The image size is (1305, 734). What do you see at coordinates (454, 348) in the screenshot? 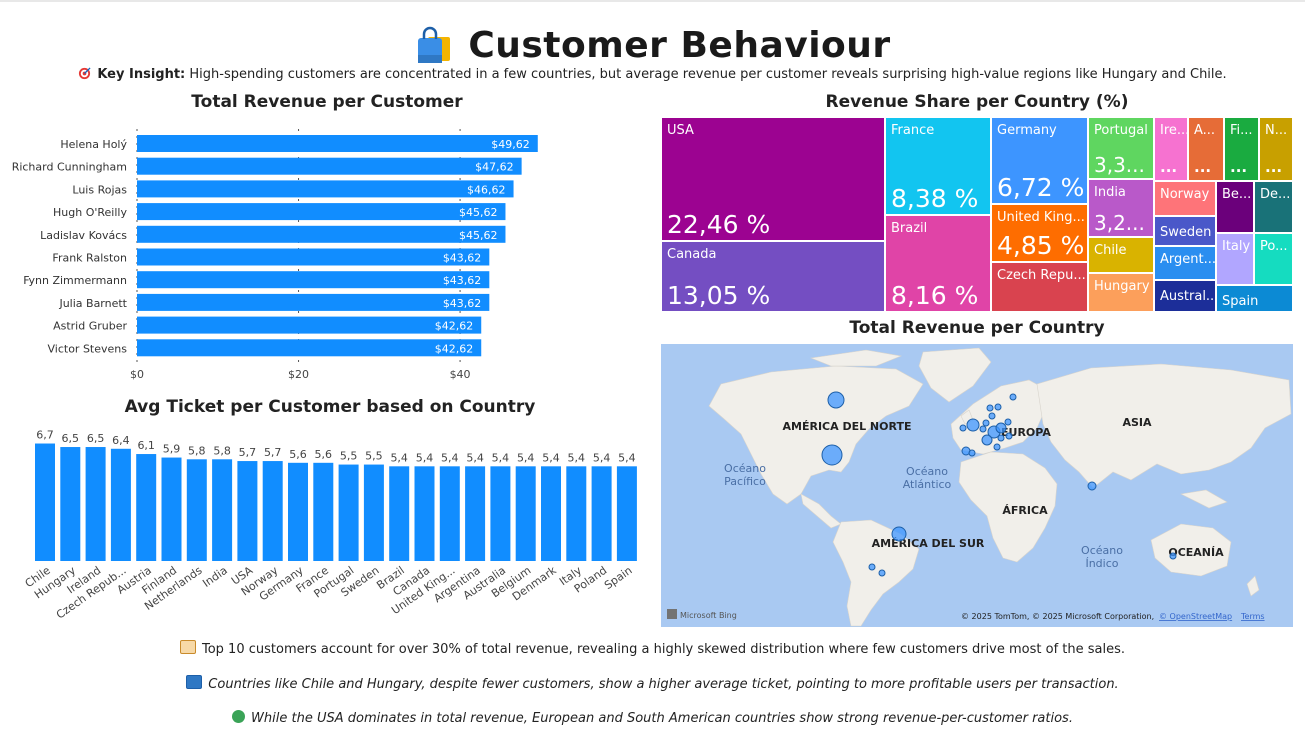
I see `data-label: $42,62` at bounding box center [454, 348].